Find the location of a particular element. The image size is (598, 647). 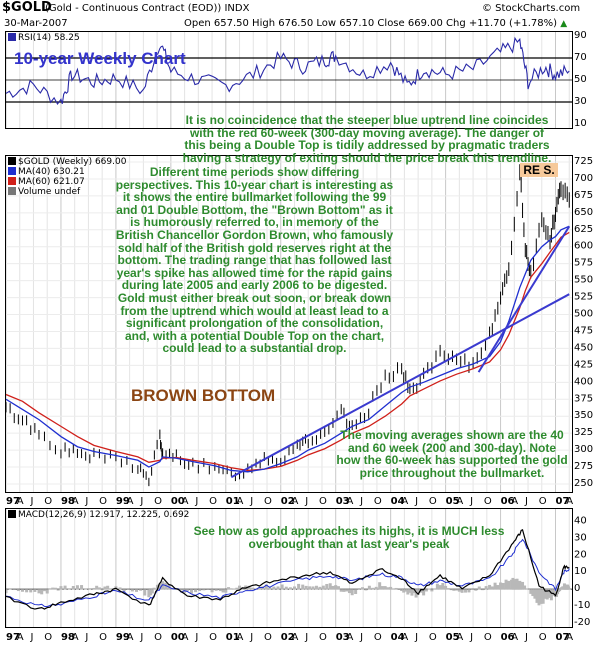

macd-tick-label: 0 is located at coordinates (577, 588).